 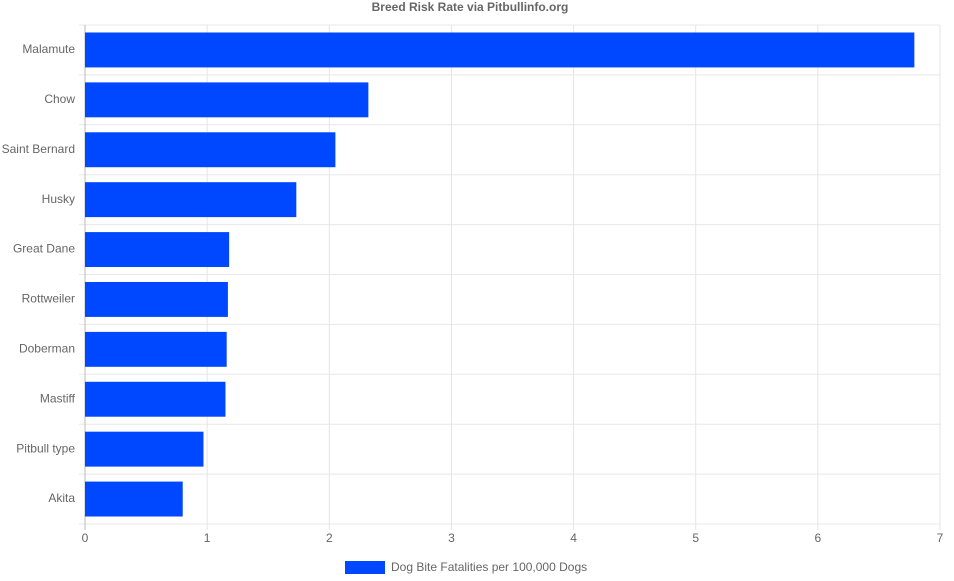 I want to click on x-tick-label: 0, so click(x=85, y=538).